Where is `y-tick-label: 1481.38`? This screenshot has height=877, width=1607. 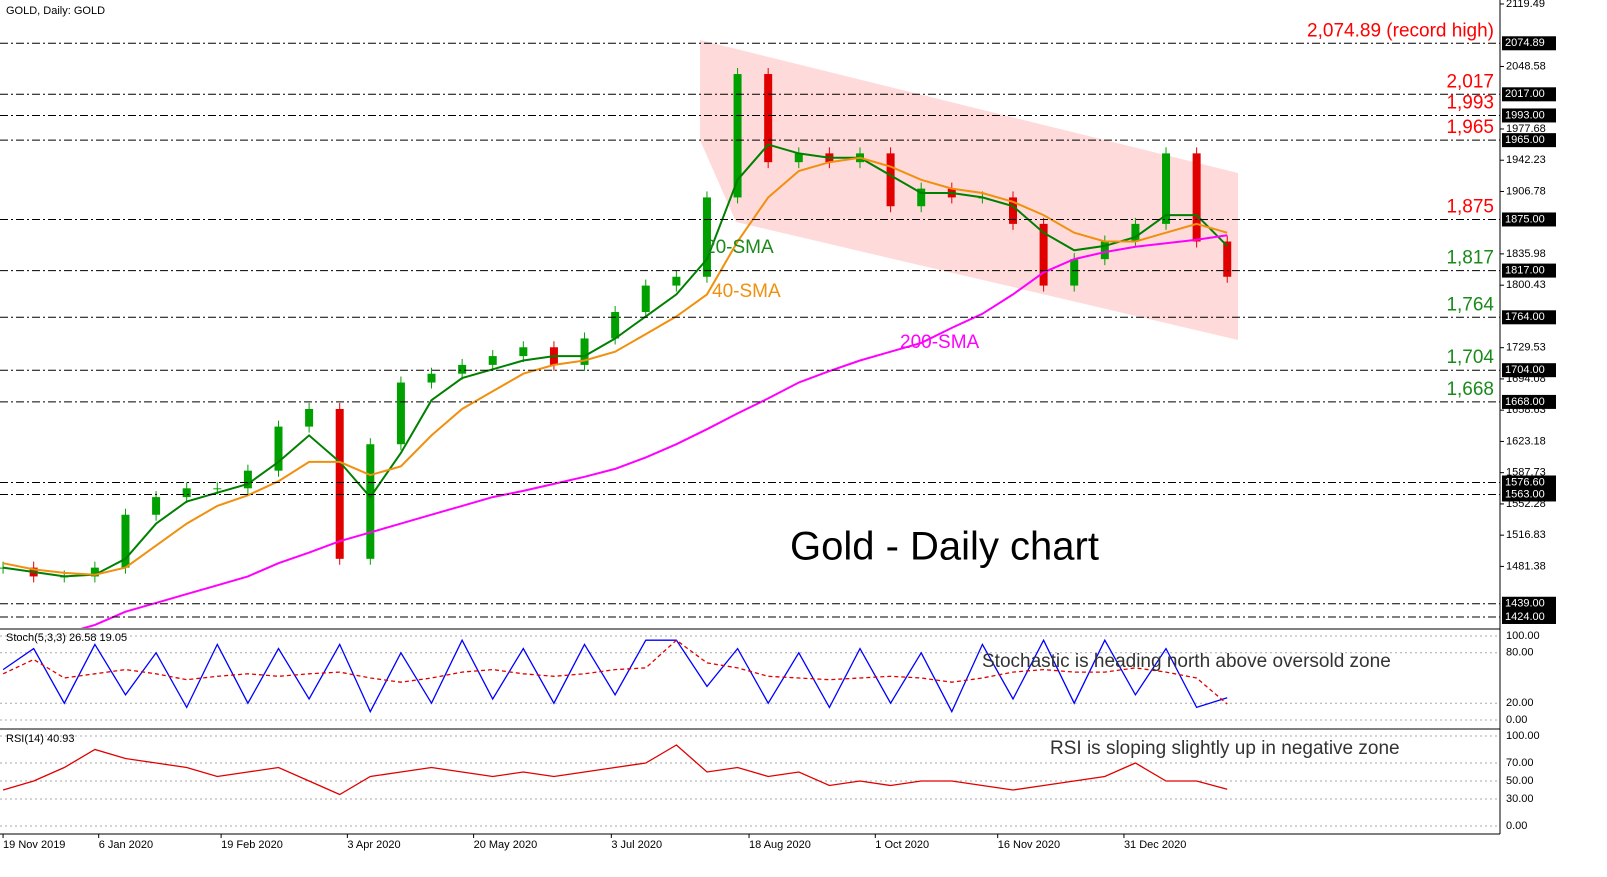
y-tick-label: 1481.38 is located at coordinates (1526, 566).